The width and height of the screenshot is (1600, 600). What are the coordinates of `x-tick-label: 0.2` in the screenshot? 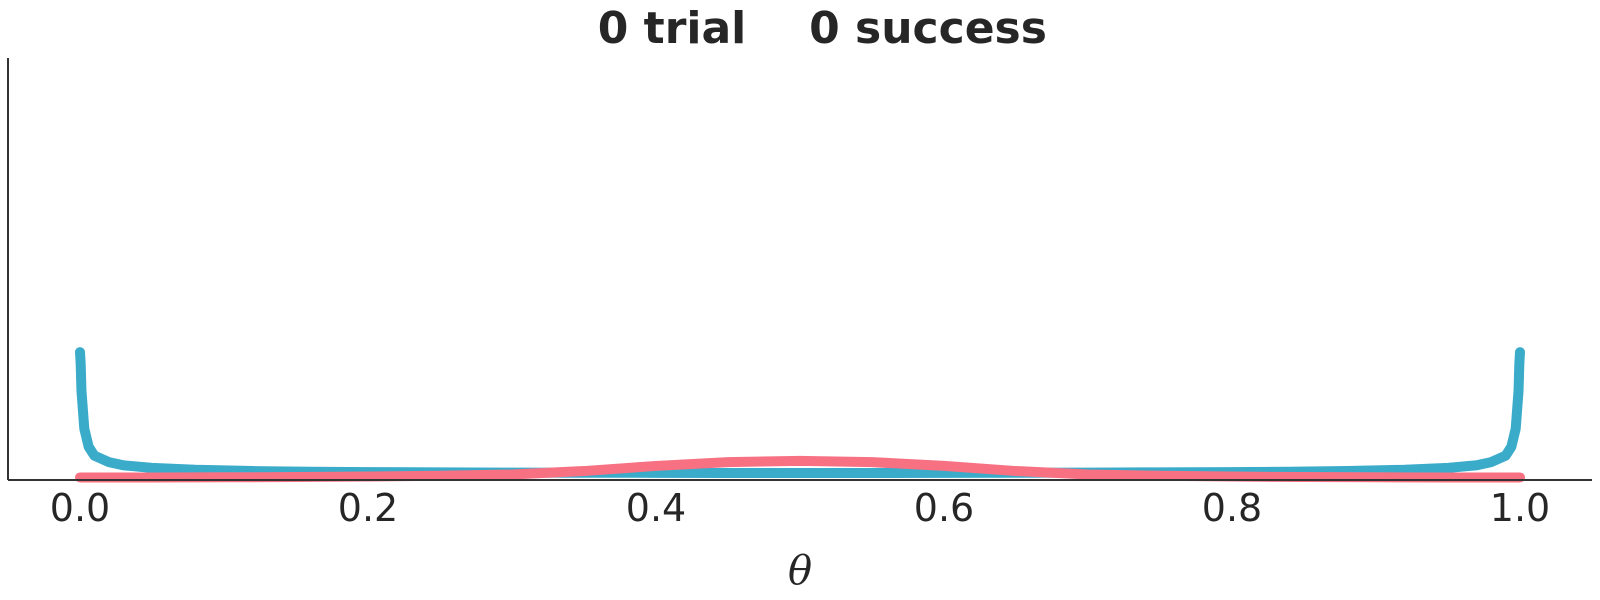 It's located at (368, 508).